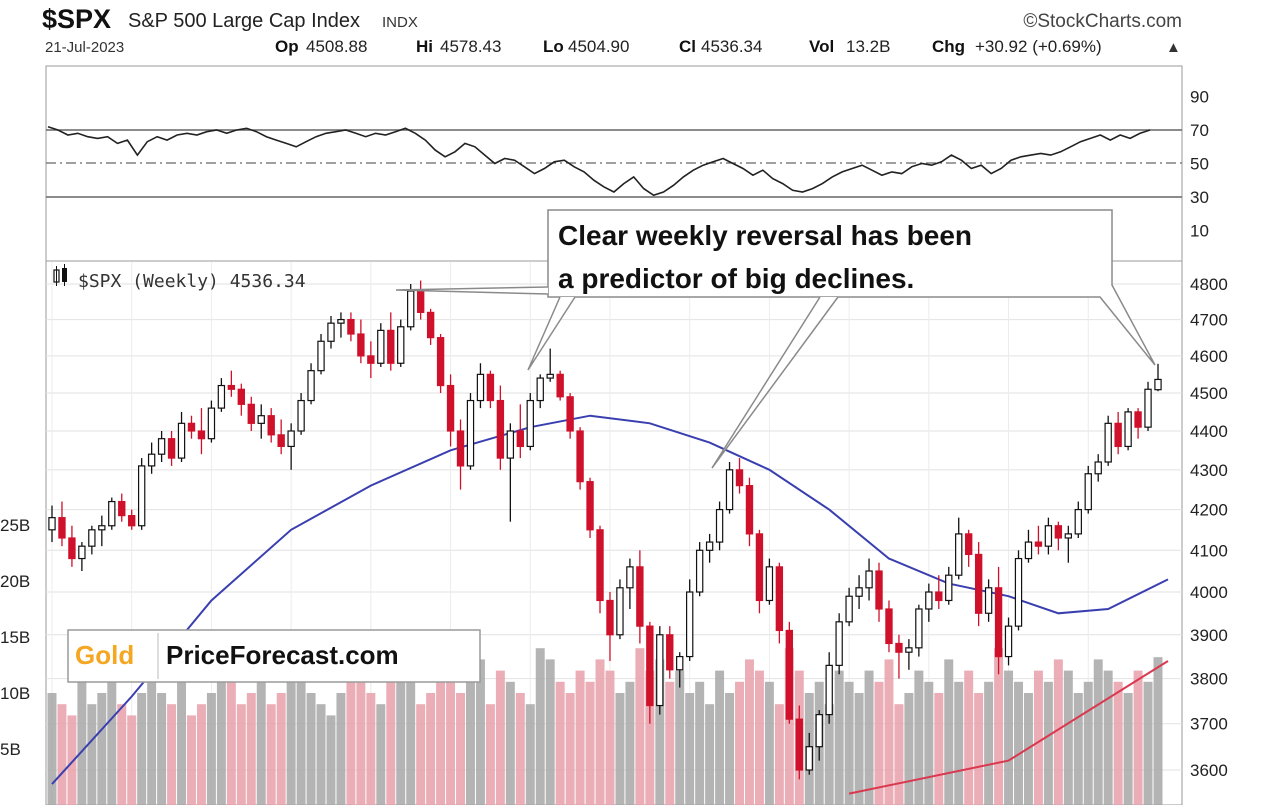 This screenshot has width=1280, height=805. I want to click on price-tick-label: 4200, so click(1209, 510).